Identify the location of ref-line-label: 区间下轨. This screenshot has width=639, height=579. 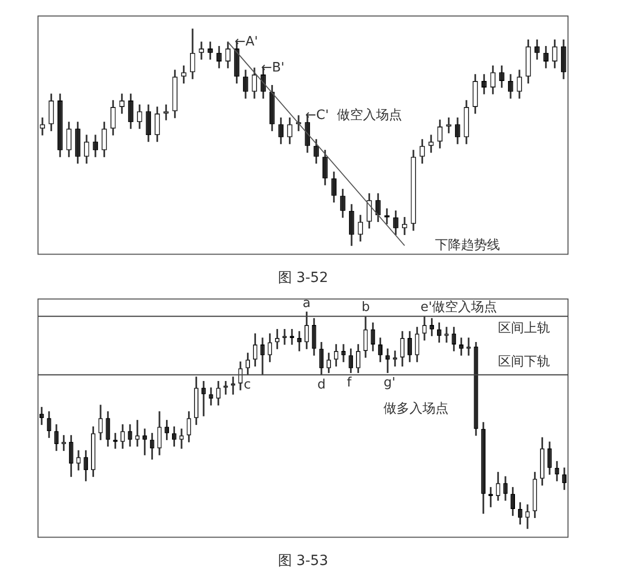
(524, 362).